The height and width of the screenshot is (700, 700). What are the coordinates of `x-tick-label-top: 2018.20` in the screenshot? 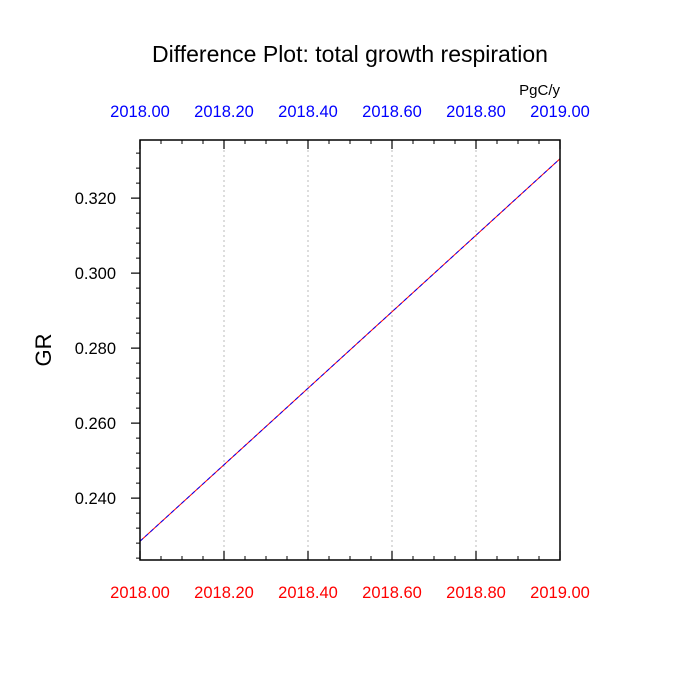 It's located at (224, 112).